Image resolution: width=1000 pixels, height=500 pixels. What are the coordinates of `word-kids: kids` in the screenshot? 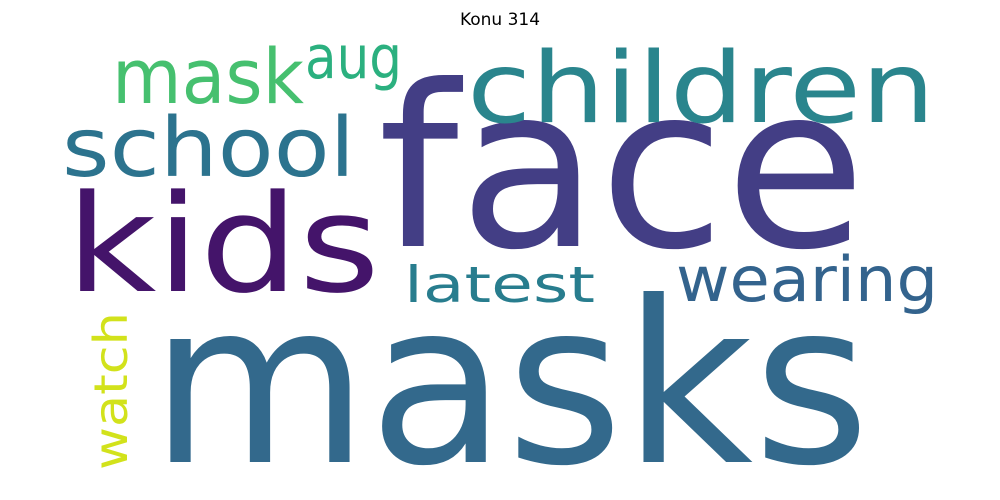 It's located at (223, 244).